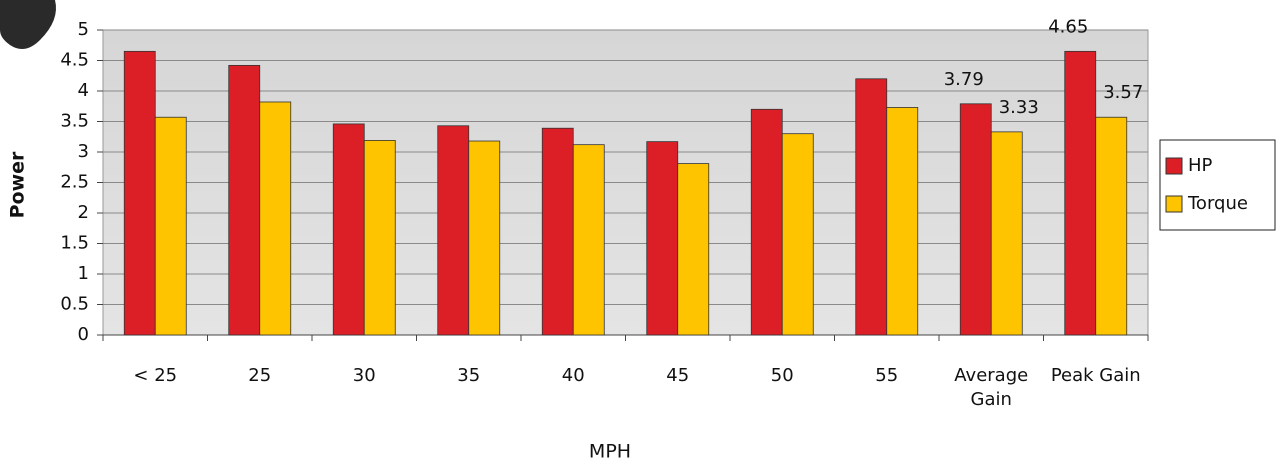 This screenshot has width=1279, height=460. Describe the element at coordinates (782, 375) in the screenshot. I see `x-tick-label: 50` at that location.